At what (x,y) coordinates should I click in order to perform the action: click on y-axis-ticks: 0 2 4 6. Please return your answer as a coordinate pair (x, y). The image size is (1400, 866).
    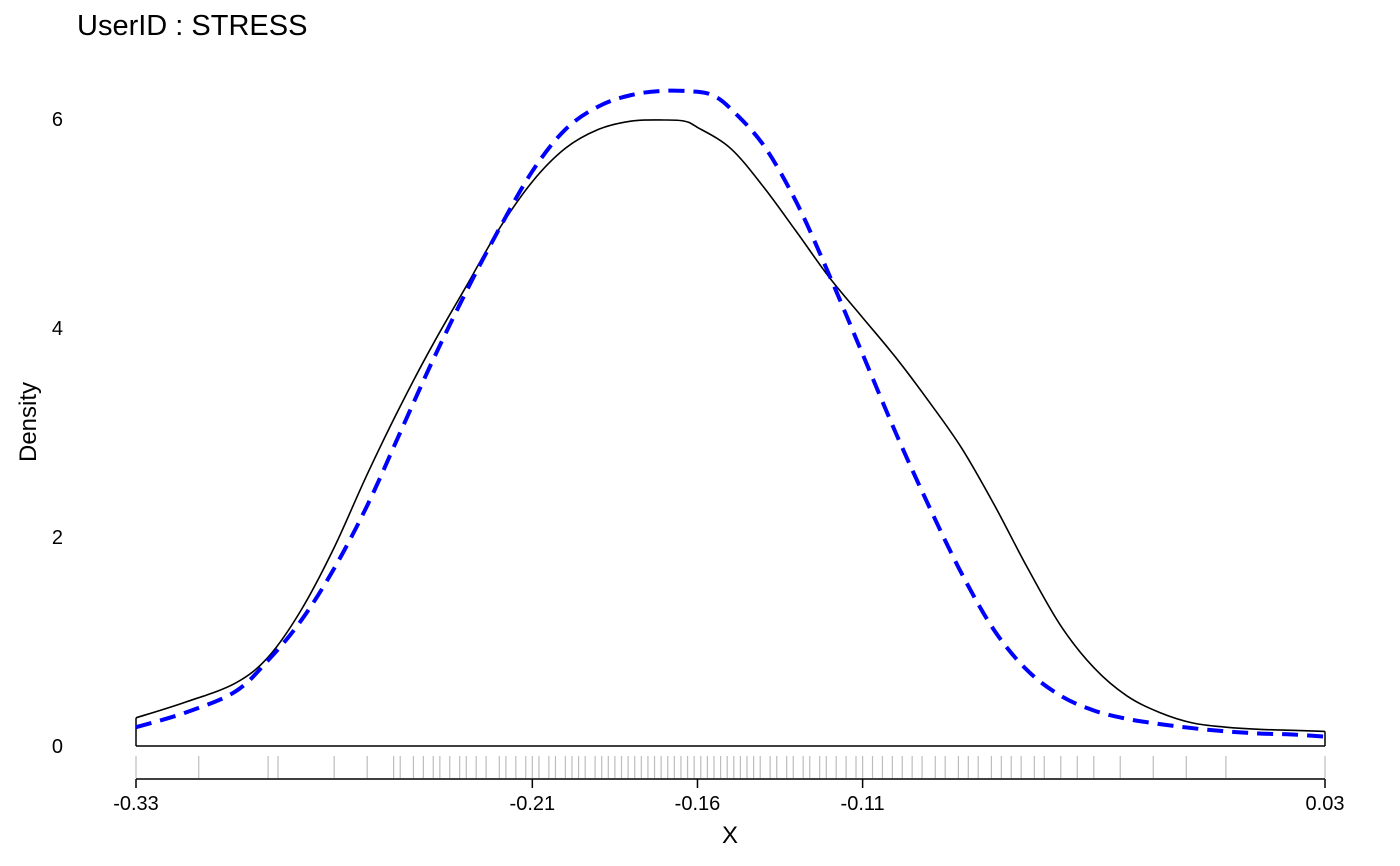
    Looking at the image, I should click on (57, 433).